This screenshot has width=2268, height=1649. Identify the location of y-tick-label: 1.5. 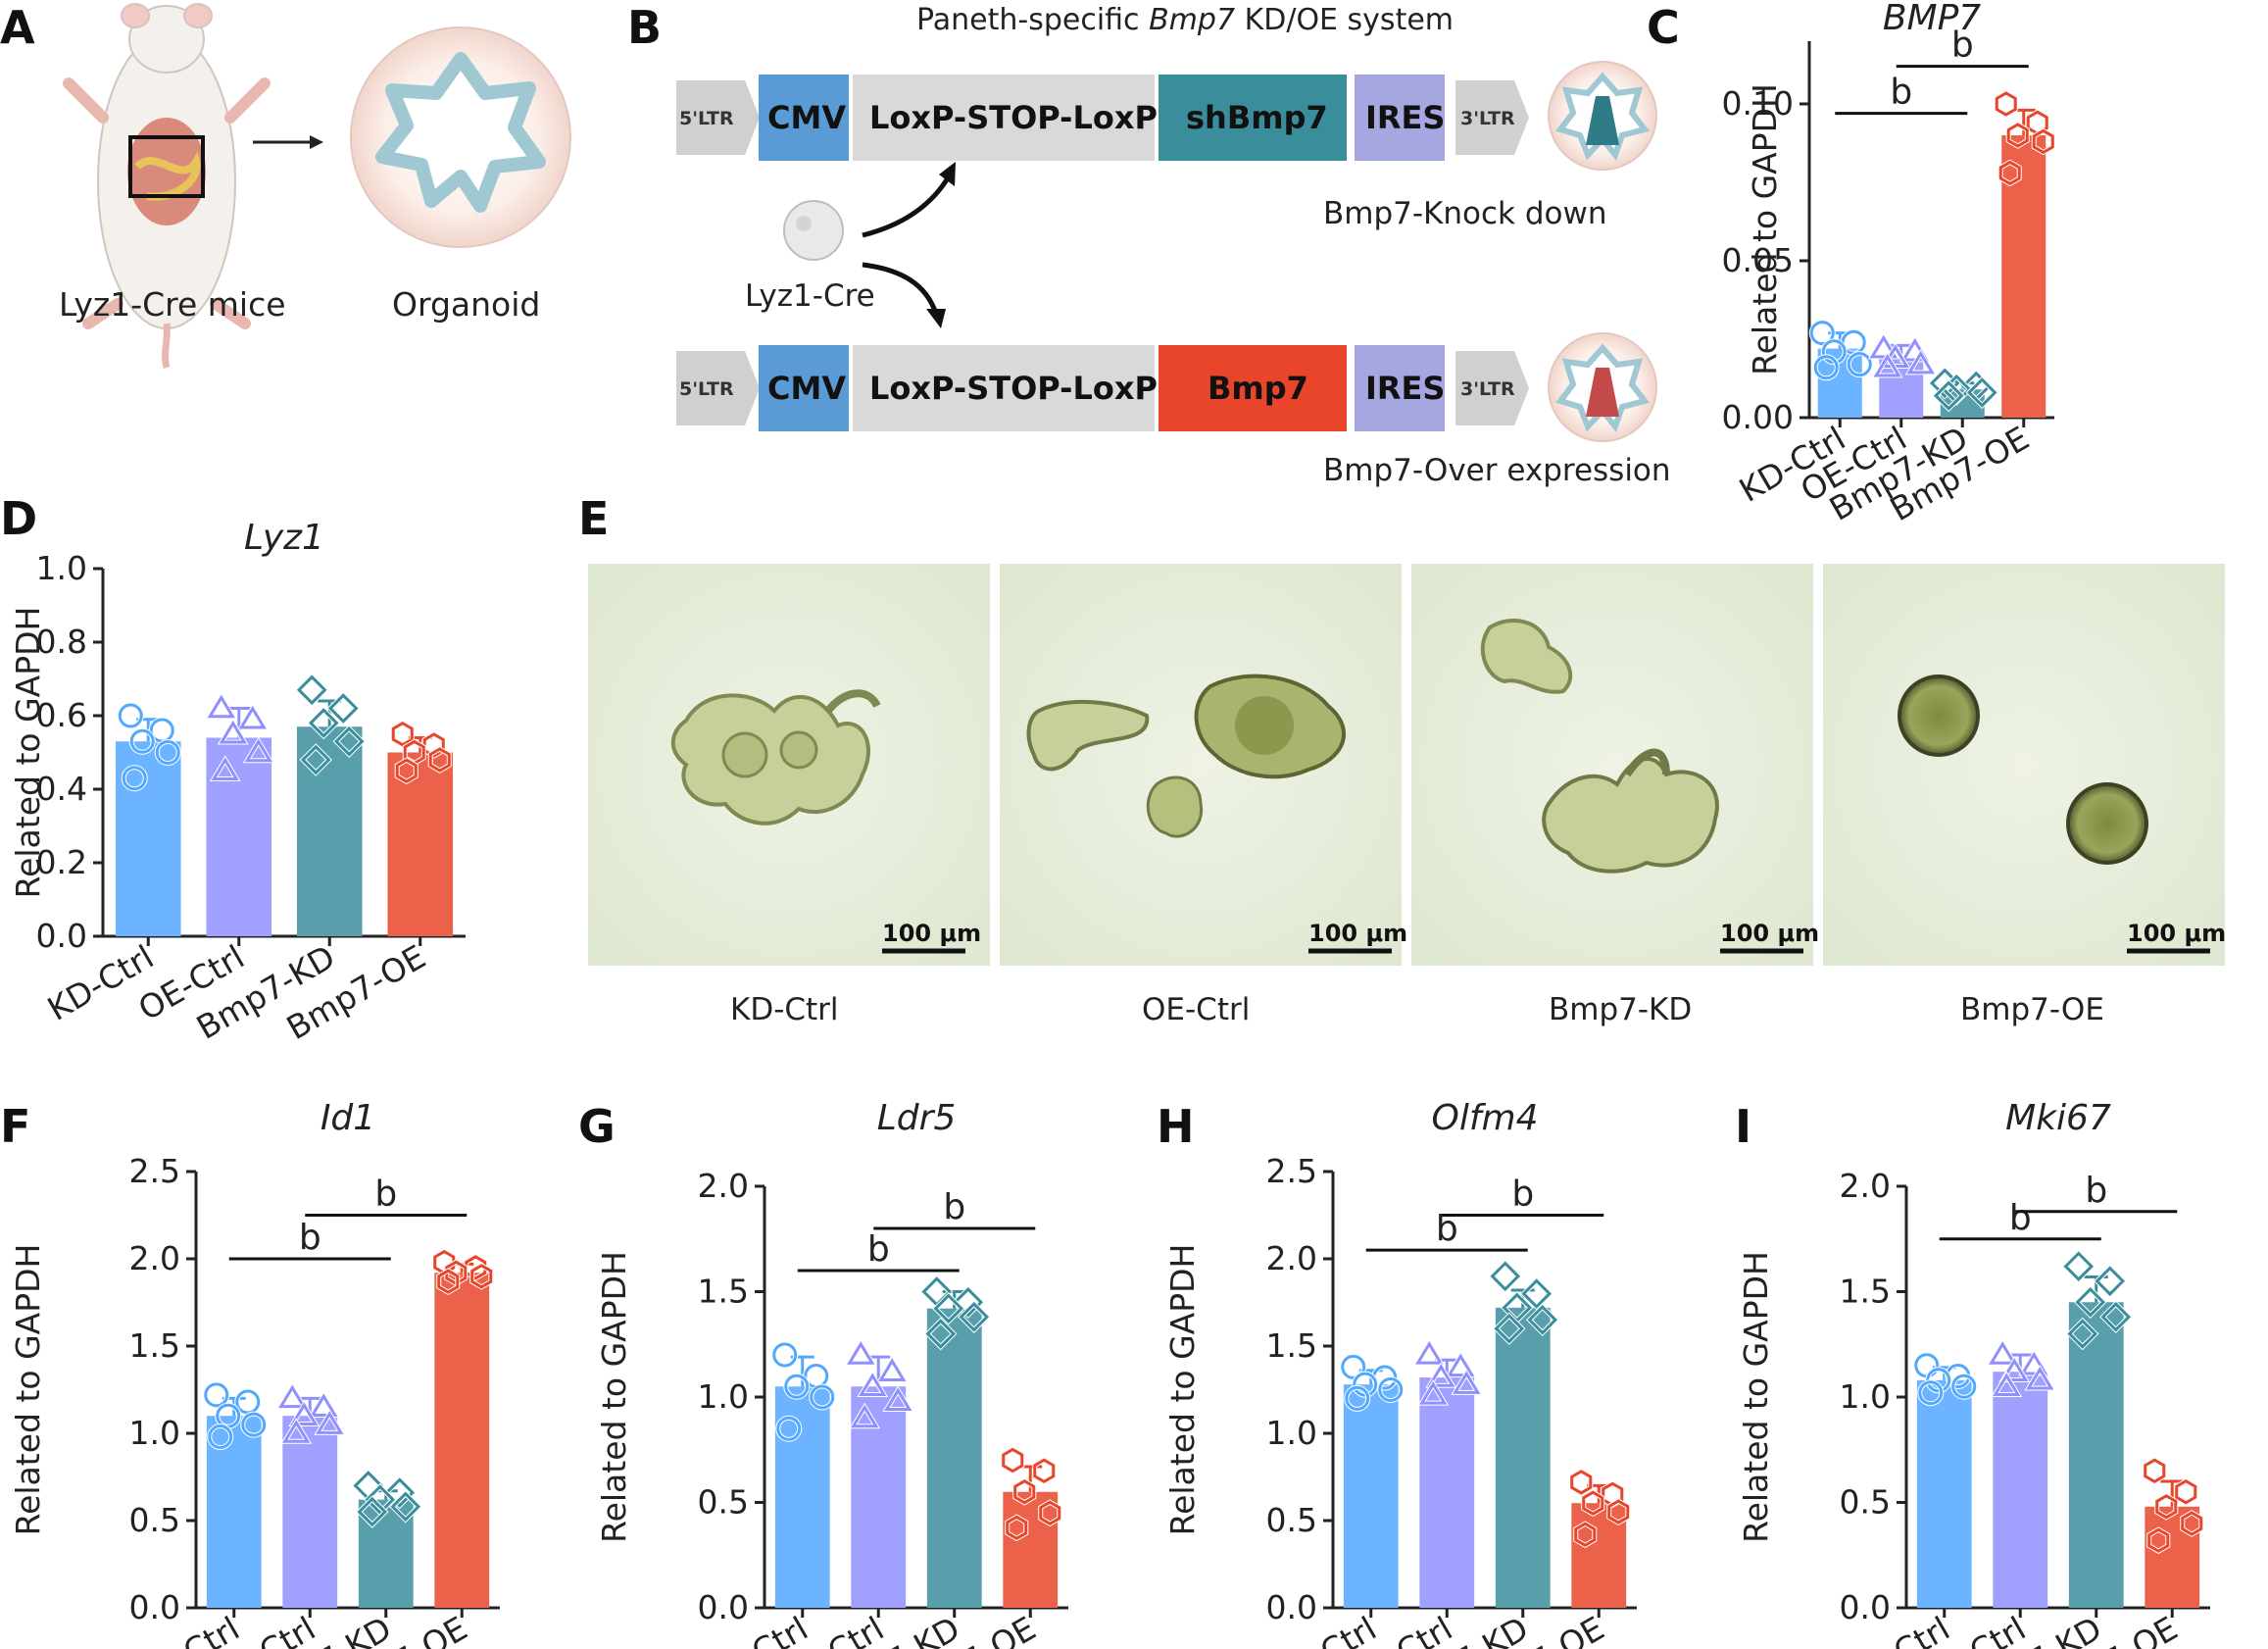
(154, 1345).